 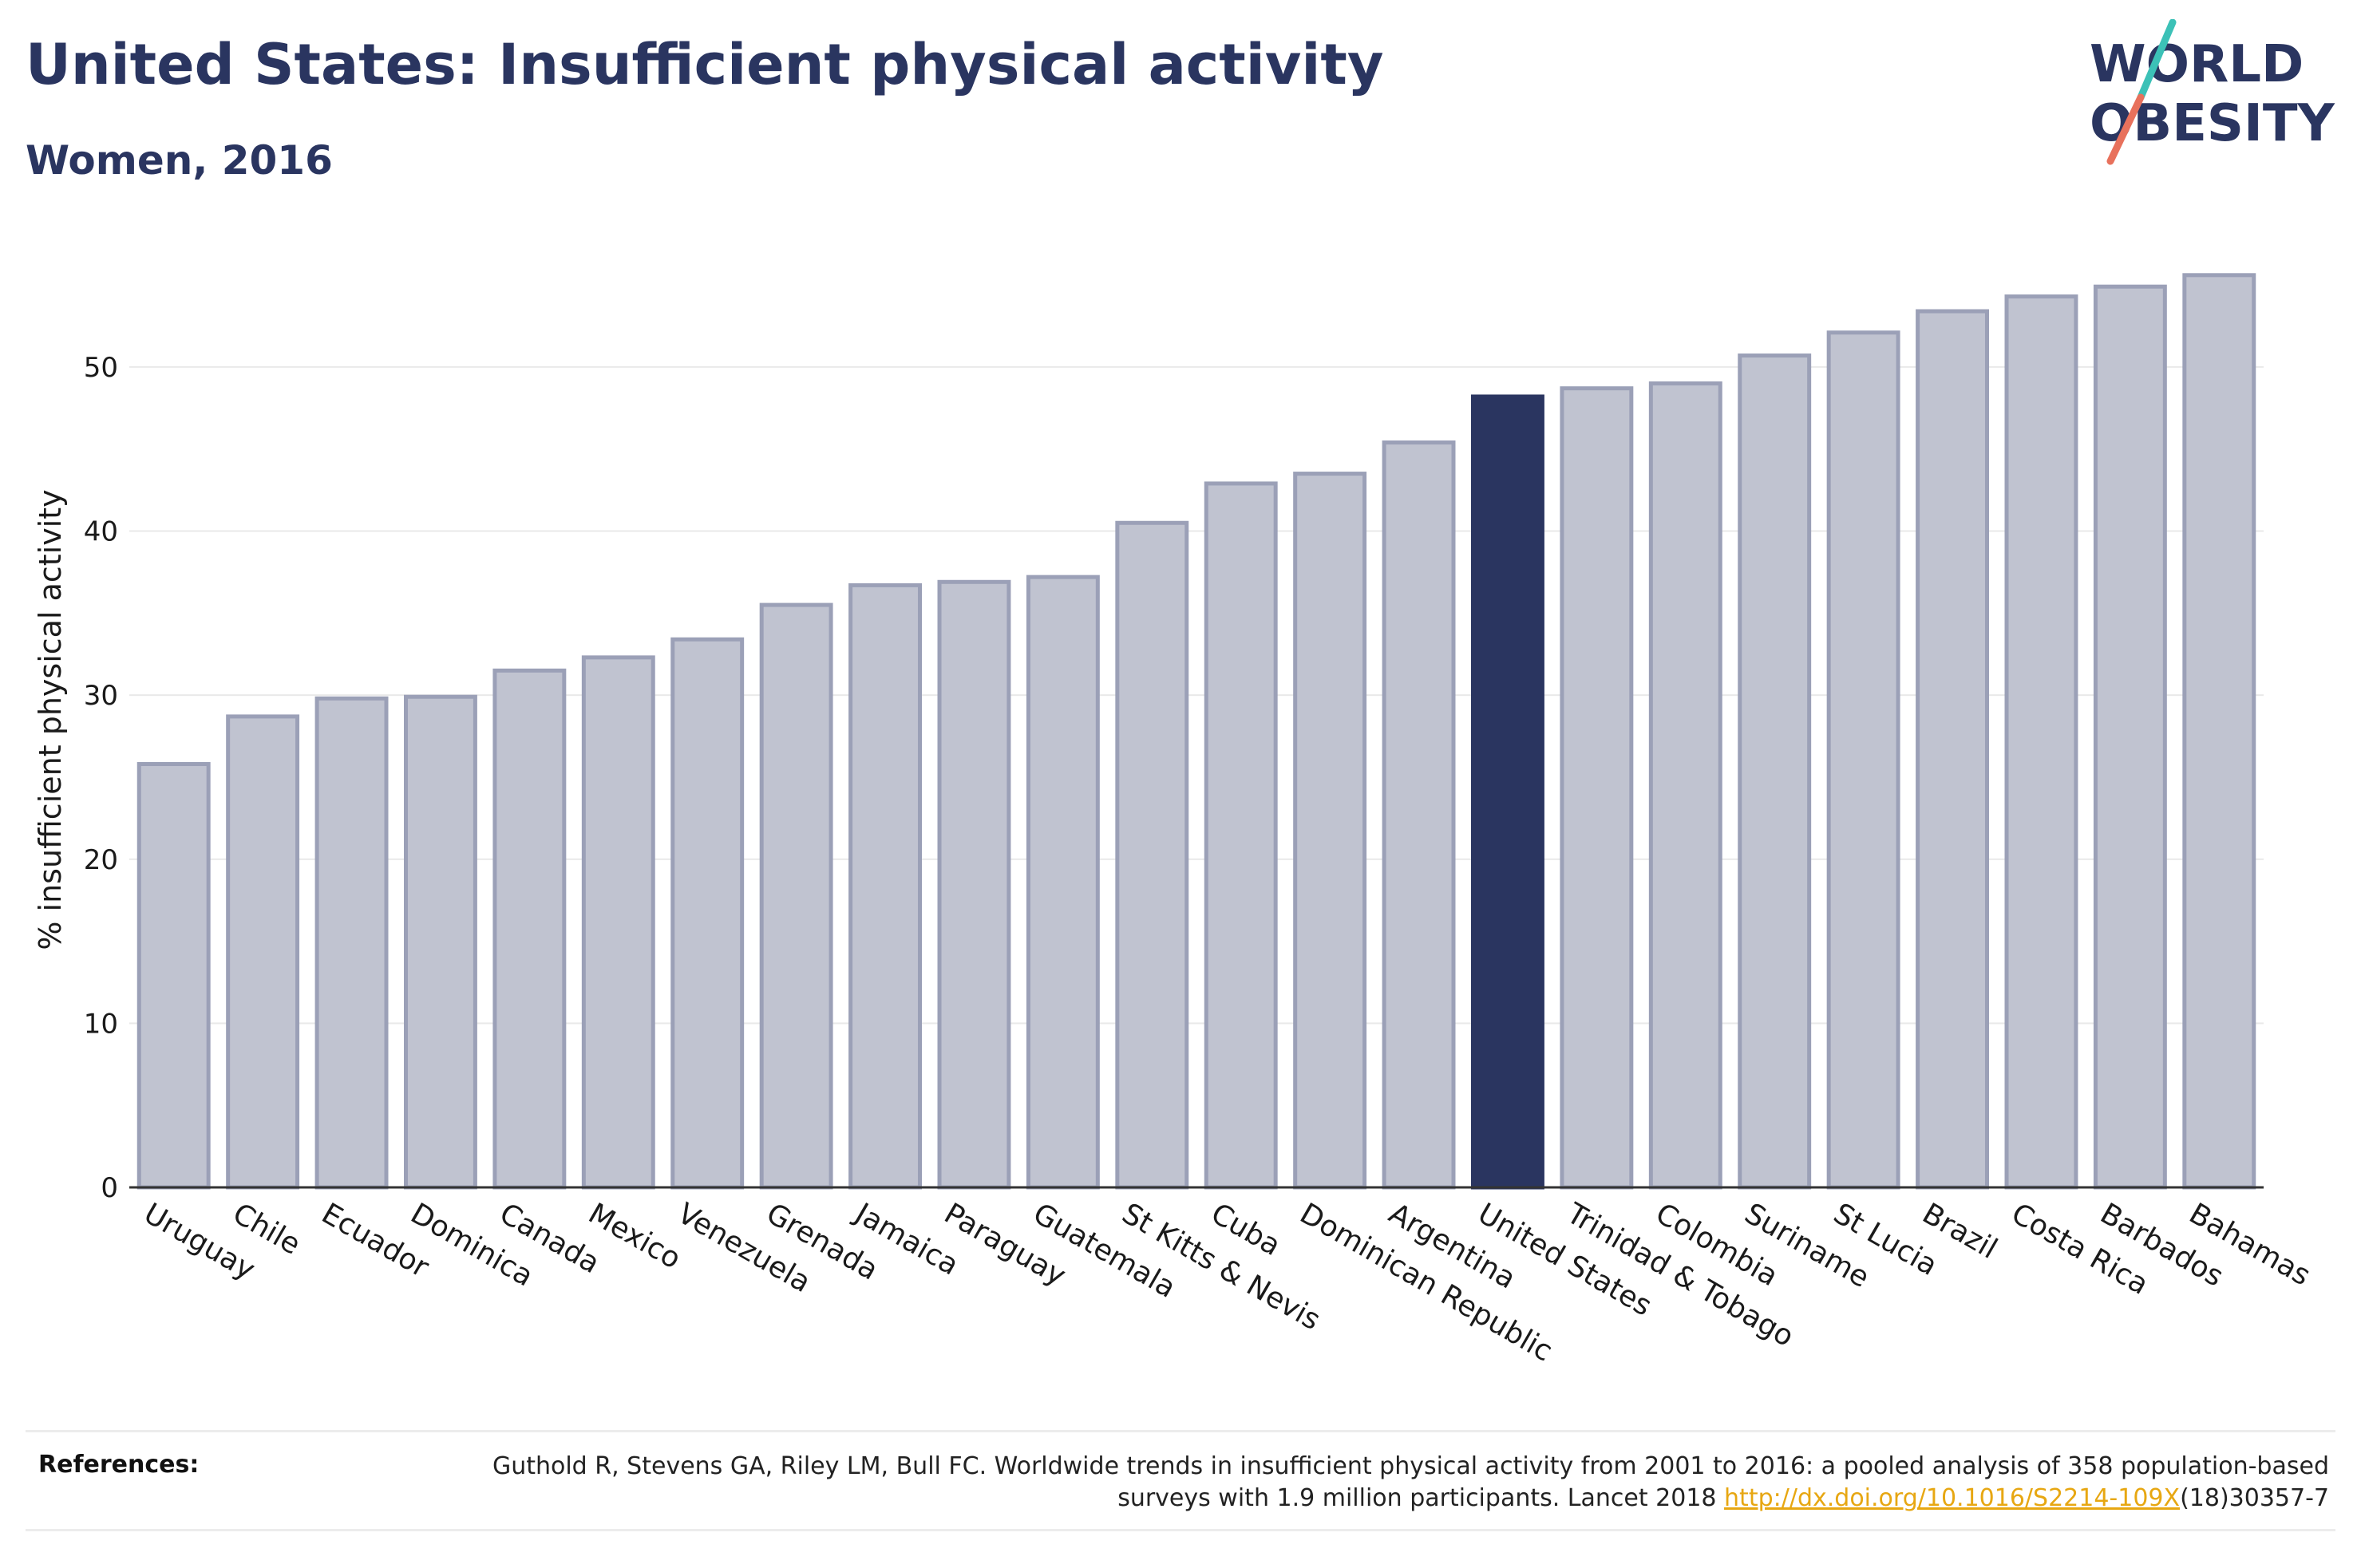 What do you see at coordinates (119, 1465) in the screenshot?
I see `references-label: References:` at bounding box center [119, 1465].